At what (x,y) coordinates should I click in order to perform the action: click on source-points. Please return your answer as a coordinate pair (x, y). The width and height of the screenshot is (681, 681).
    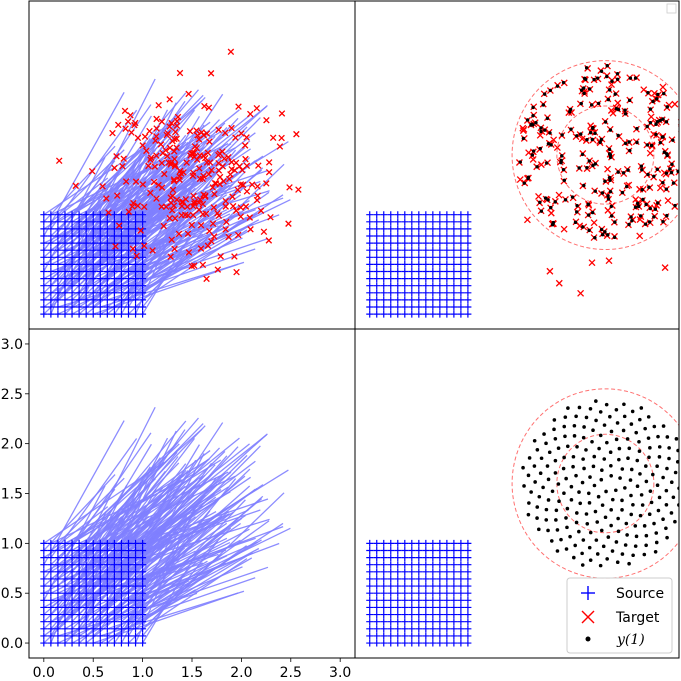
    Looking at the image, I should click on (93, 593).